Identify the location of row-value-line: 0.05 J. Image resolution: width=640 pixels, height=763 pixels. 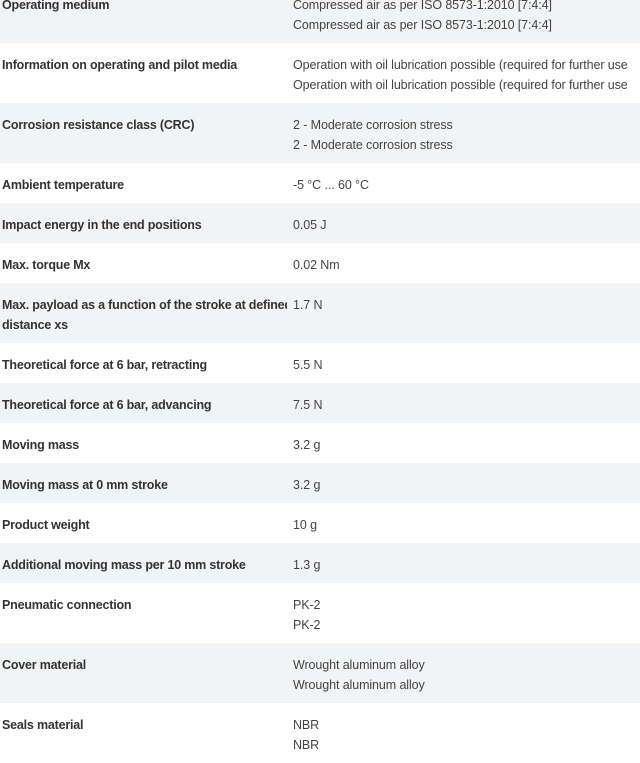
(310, 225).